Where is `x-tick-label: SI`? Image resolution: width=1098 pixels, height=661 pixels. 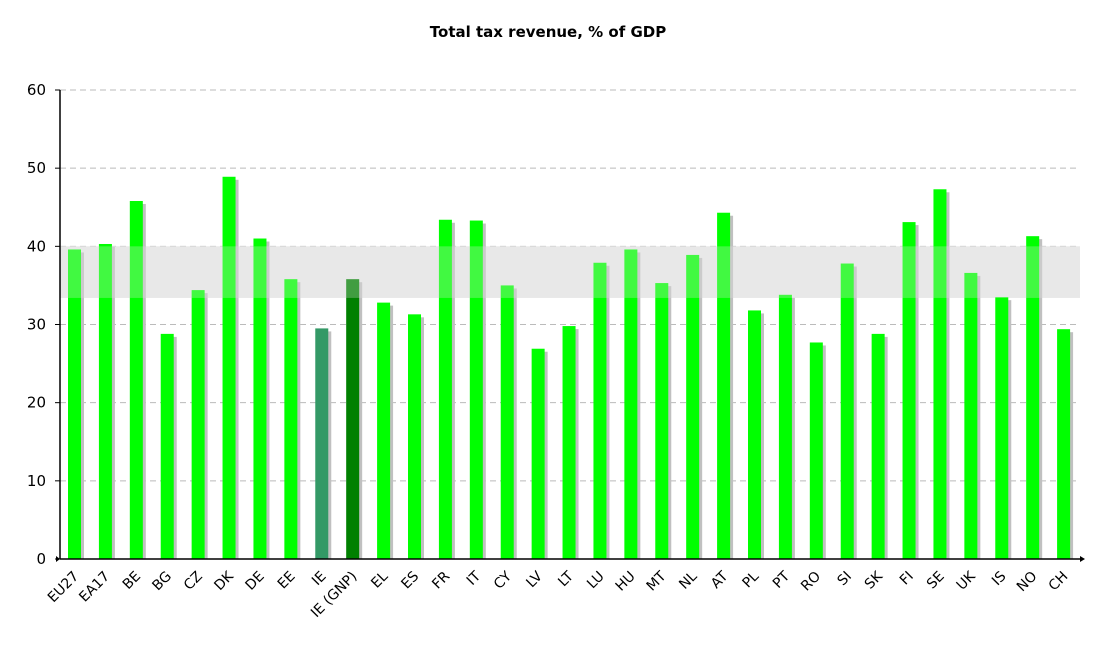 x-tick-label: SI is located at coordinates (844, 579).